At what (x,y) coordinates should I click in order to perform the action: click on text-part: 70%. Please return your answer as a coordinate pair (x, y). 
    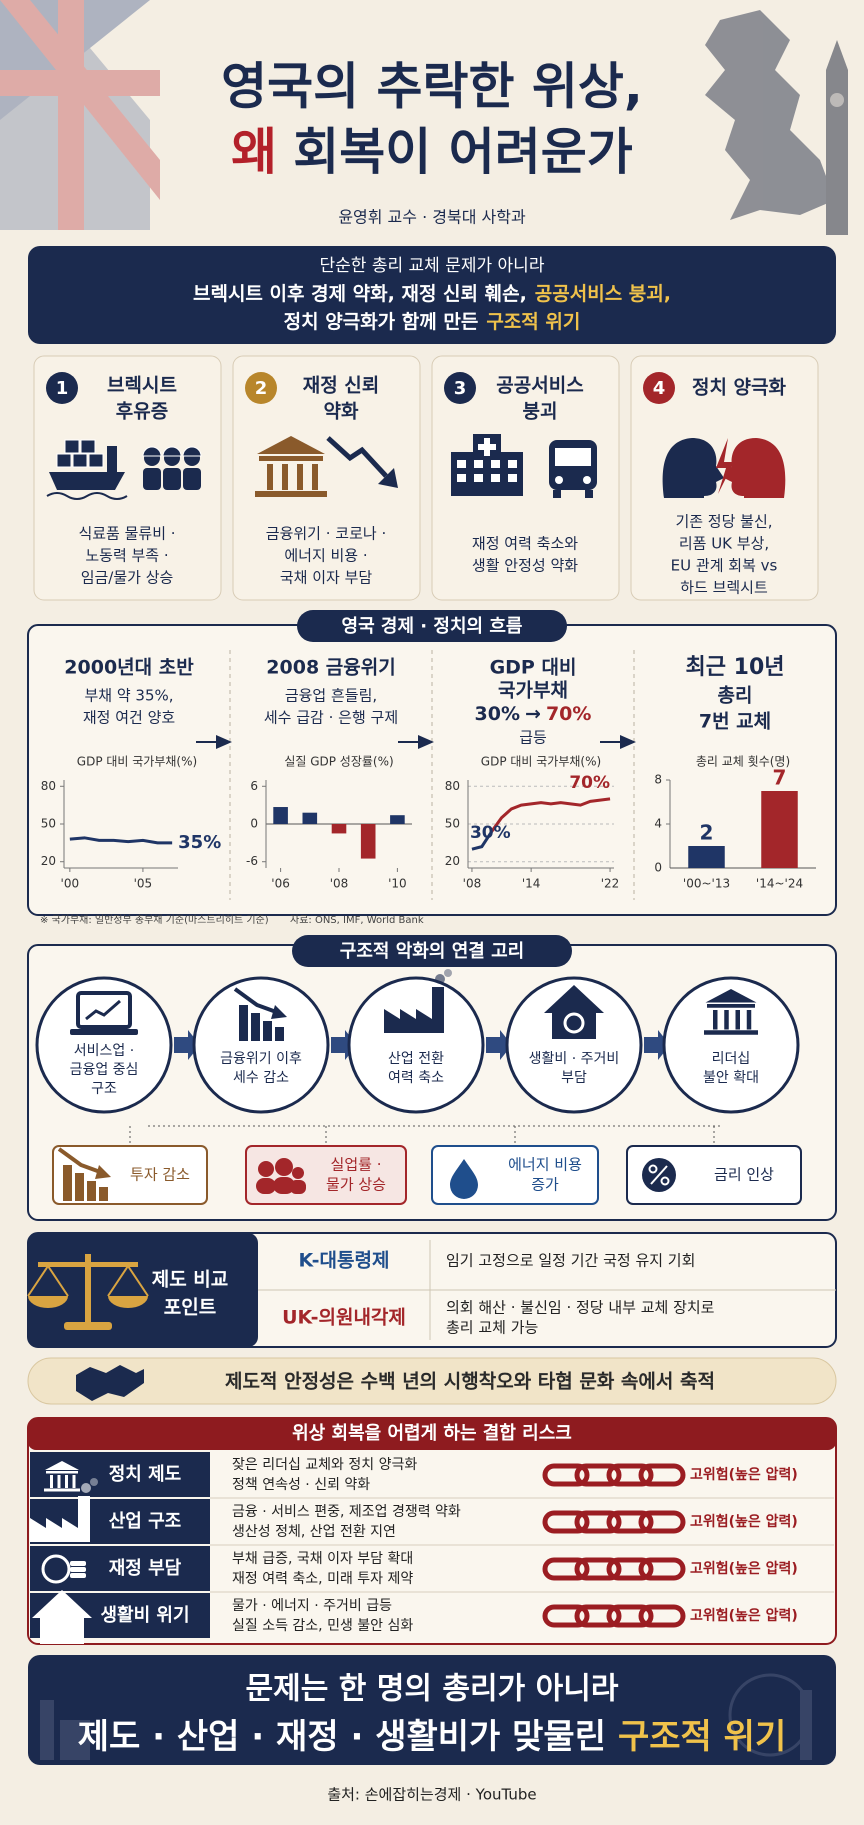
    Looking at the image, I should click on (568, 714).